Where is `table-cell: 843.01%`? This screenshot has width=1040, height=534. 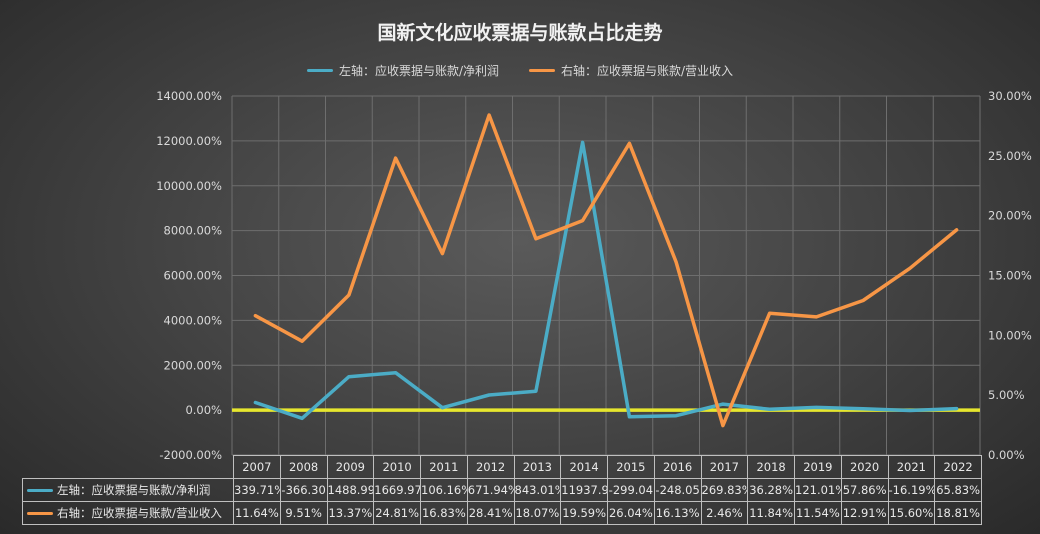
table-cell: 843.01% is located at coordinates (537, 490).